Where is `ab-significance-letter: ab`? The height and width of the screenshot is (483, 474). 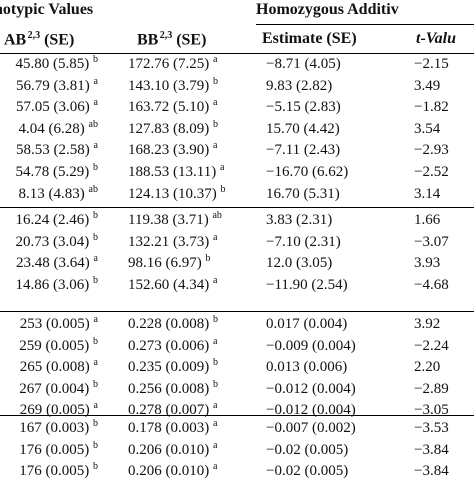 ab-significance-letter: ab is located at coordinates (93, 189).